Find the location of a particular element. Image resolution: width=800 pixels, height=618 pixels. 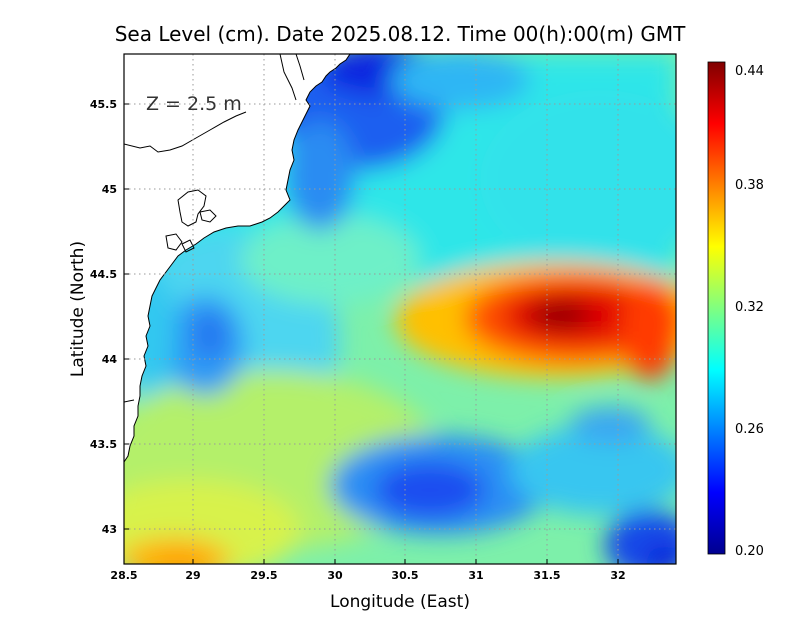

colorbar-scale is located at coordinates (716, 308).